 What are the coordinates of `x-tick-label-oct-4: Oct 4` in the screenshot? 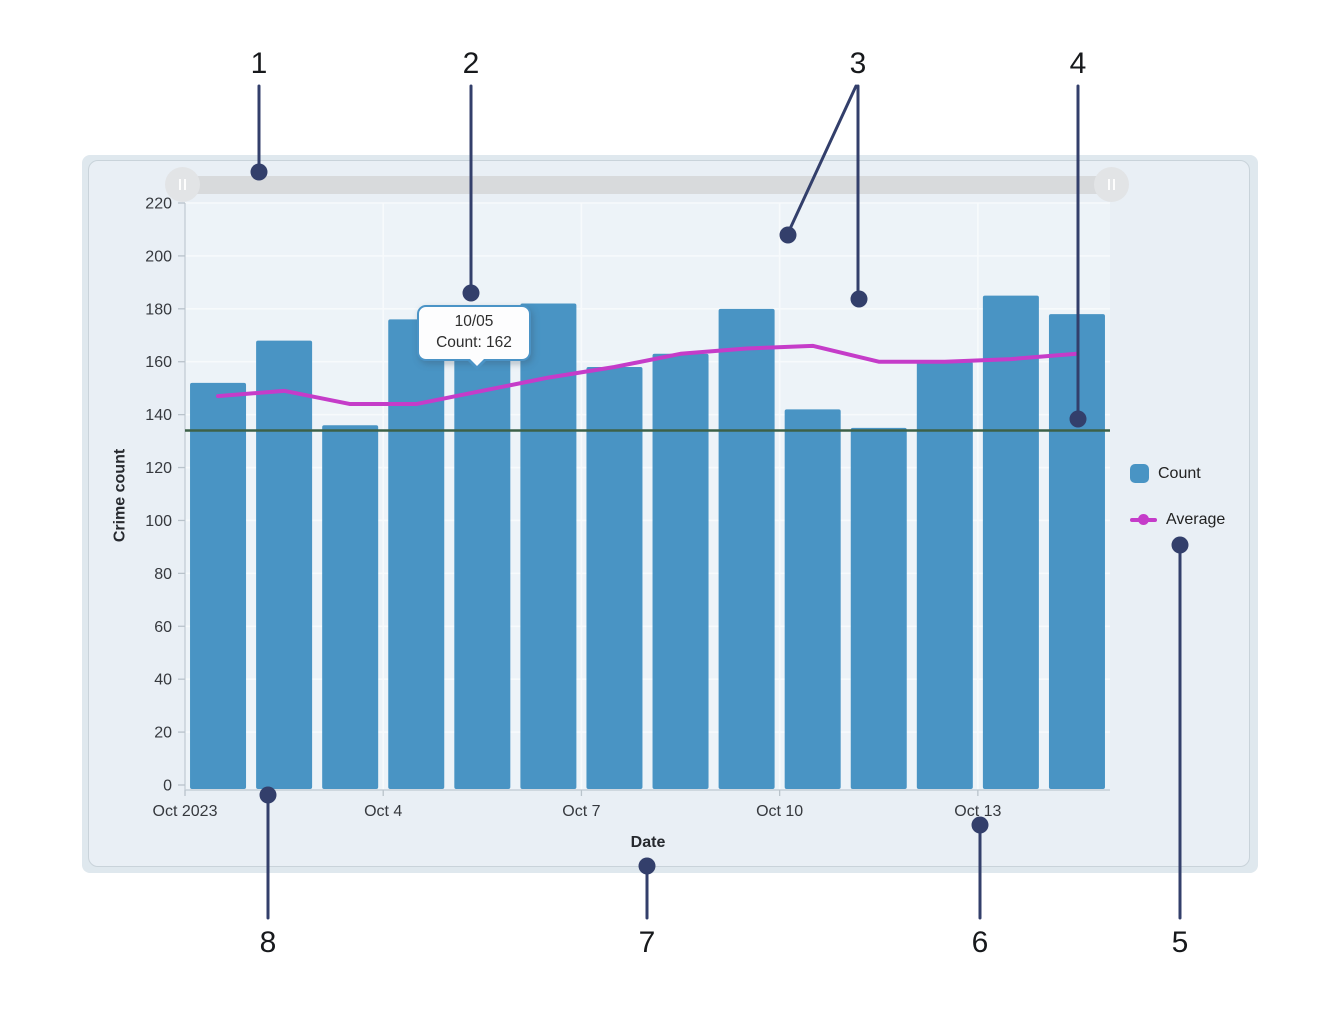 It's located at (383, 811).